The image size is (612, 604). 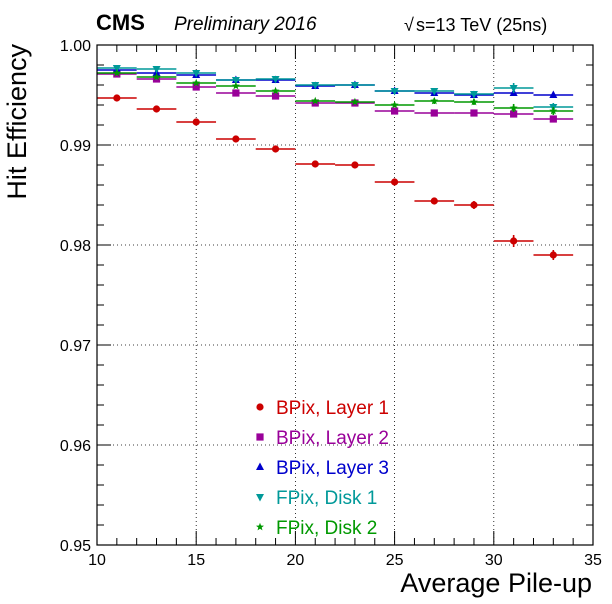 What do you see at coordinates (75, 446) in the screenshot?
I see `y-tick-label: 0.96` at bounding box center [75, 446].